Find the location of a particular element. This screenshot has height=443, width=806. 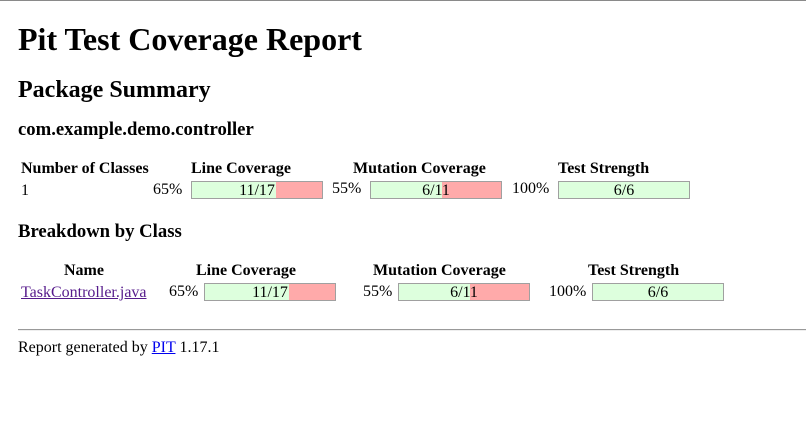

breakdown-heading: Breakdown by Class is located at coordinates (100, 231).